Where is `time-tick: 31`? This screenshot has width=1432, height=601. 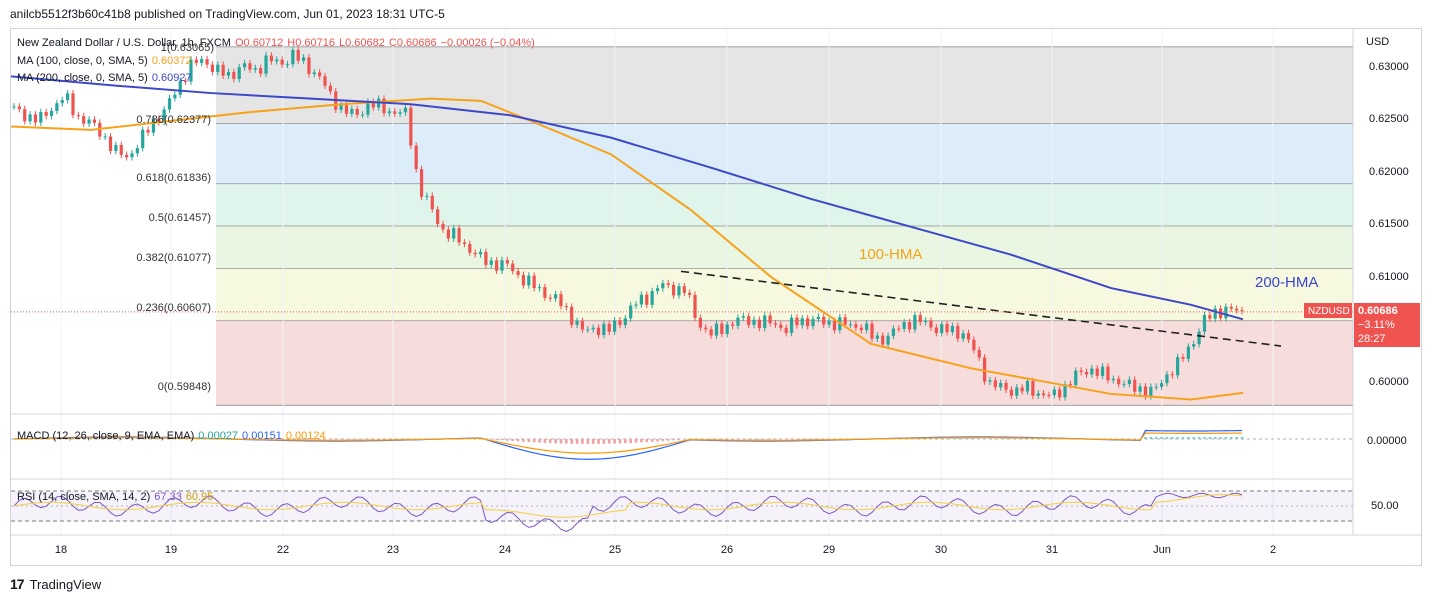 time-tick: 31 is located at coordinates (1052, 550).